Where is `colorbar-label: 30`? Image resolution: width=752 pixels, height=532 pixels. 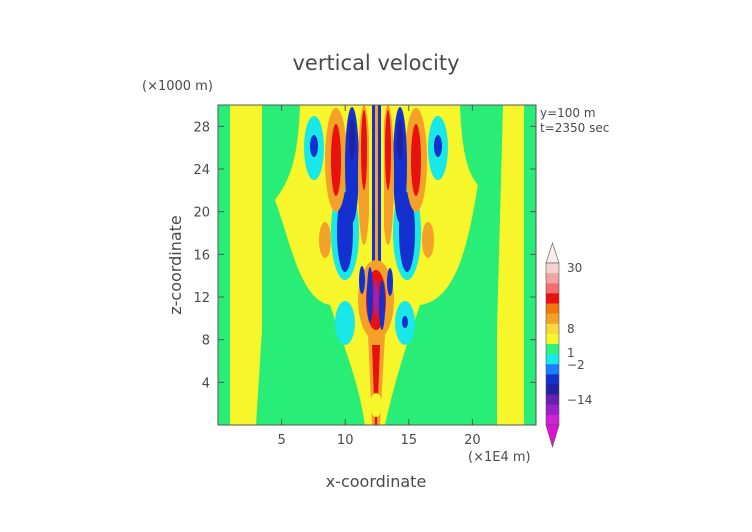 colorbar-label: 30 is located at coordinates (574, 268).